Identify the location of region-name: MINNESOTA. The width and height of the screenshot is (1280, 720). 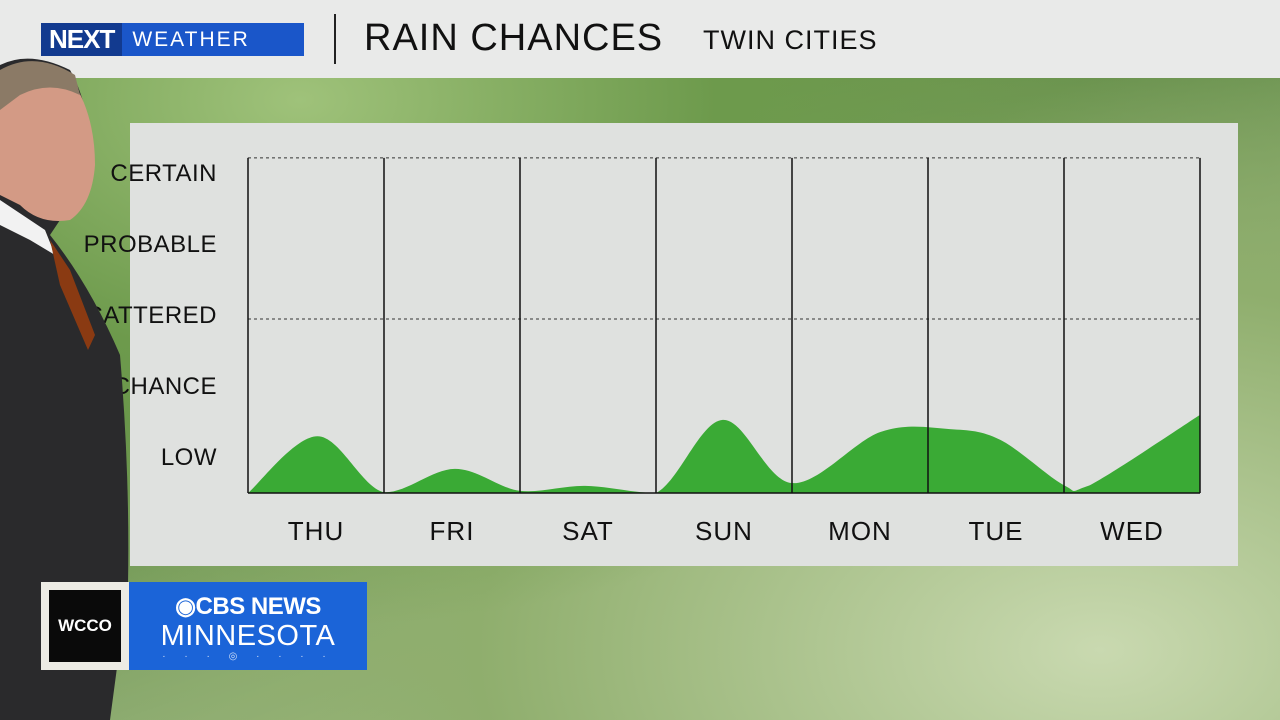
(248, 636).